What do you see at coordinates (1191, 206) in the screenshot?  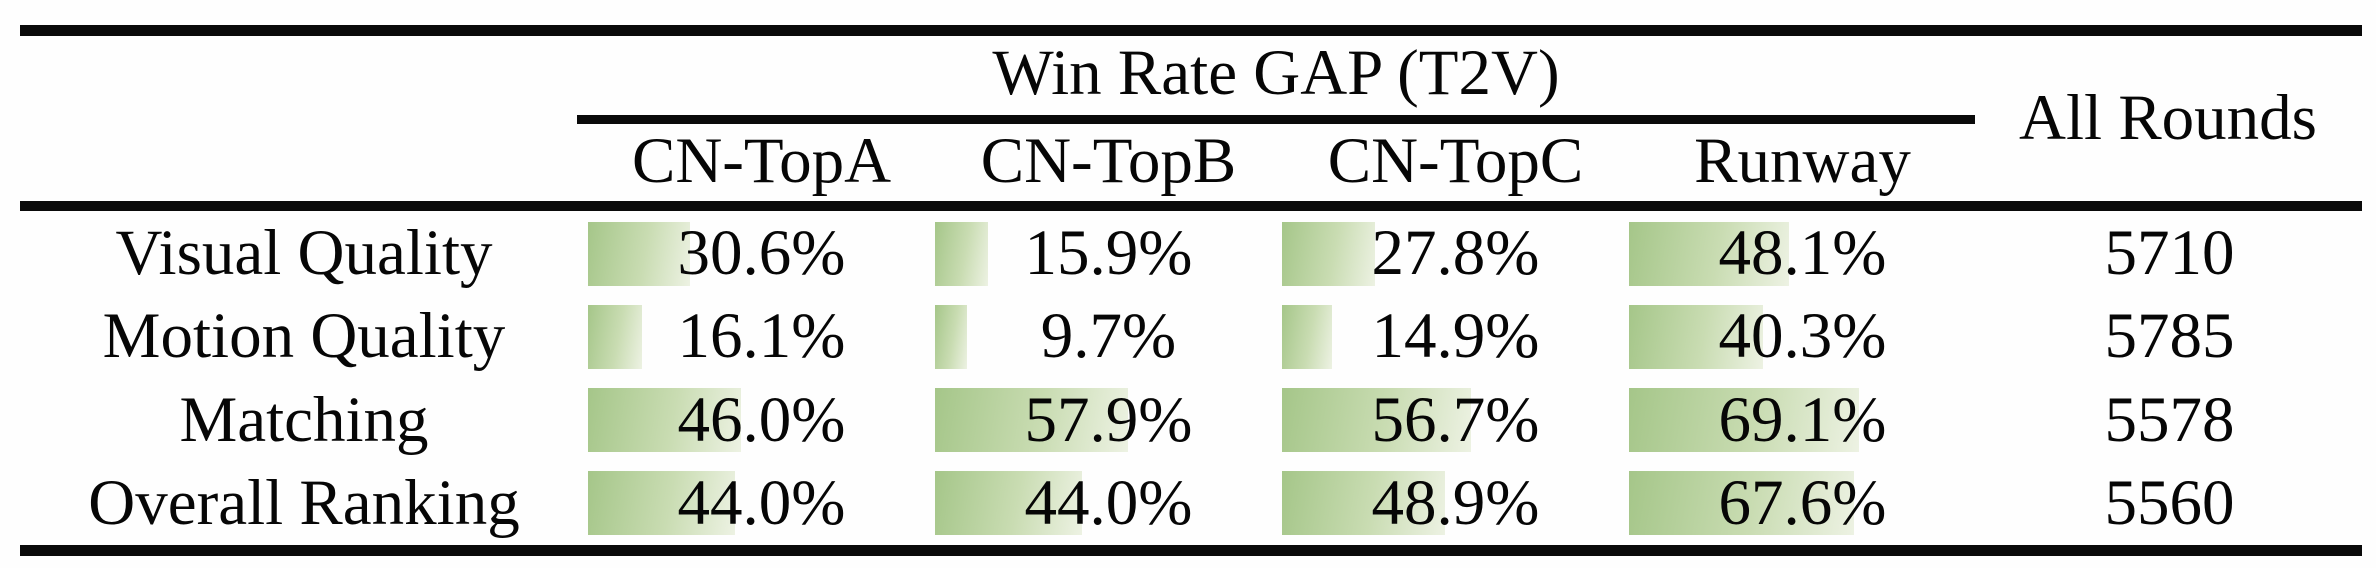 I see `header-separator-rule` at bounding box center [1191, 206].